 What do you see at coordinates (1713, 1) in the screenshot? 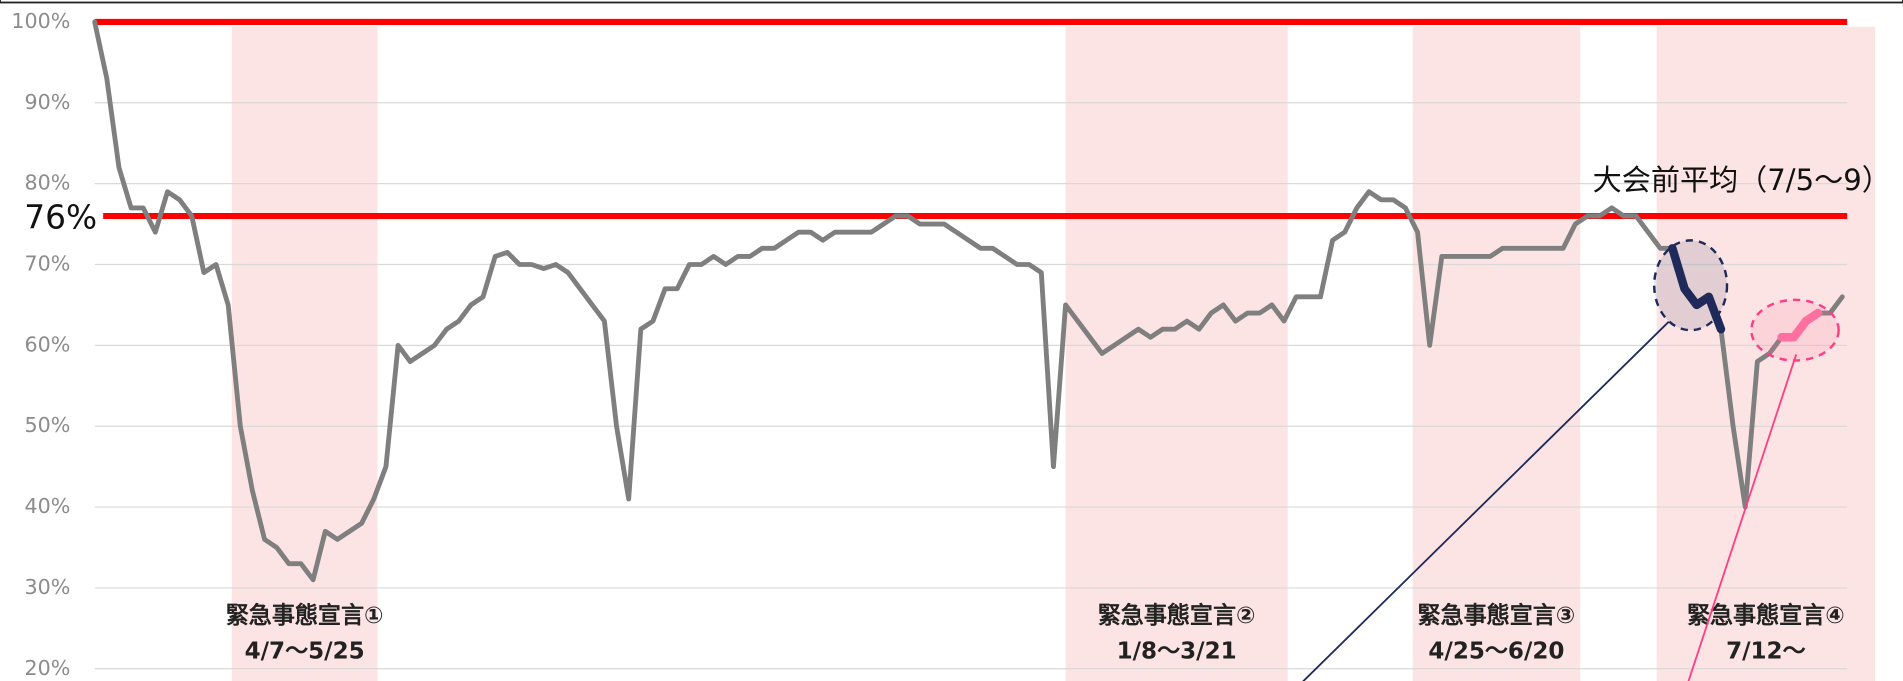
I see `reference-label: コロナ禍前（2020年2月）` at bounding box center [1713, 1].